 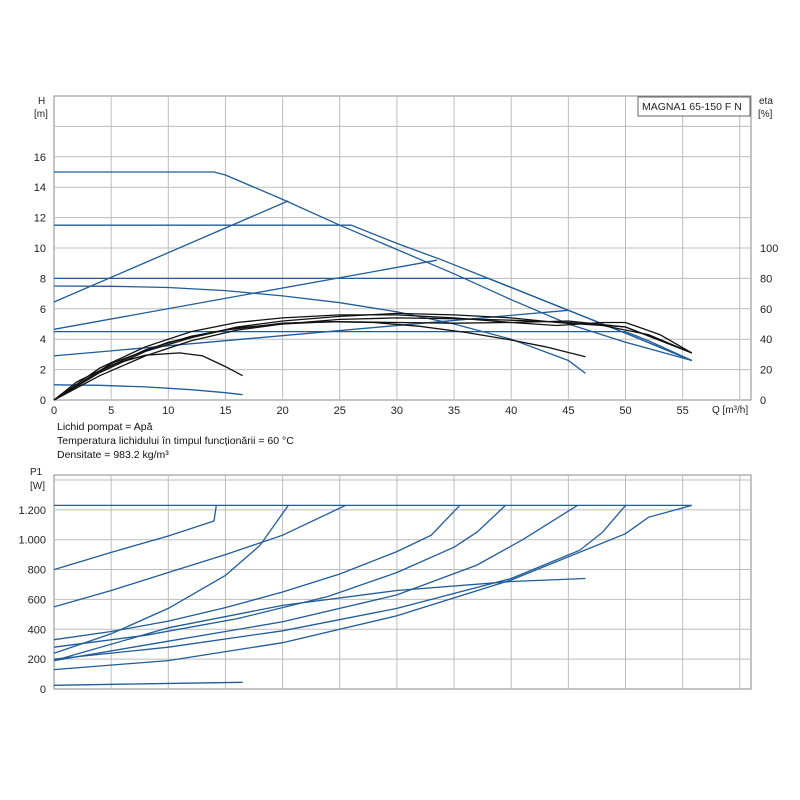 What do you see at coordinates (37, 486) in the screenshot?
I see `y-axis-unit-p1: [W]` at bounding box center [37, 486].